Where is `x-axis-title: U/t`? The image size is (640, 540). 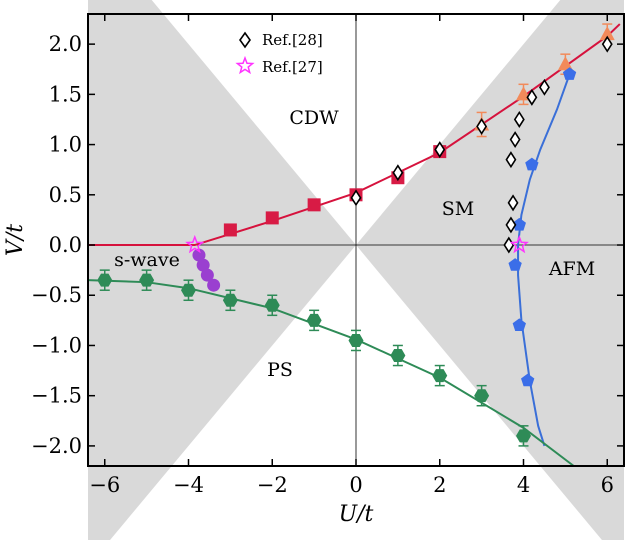
x-axis-title: U/t is located at coordinates (356, 514).